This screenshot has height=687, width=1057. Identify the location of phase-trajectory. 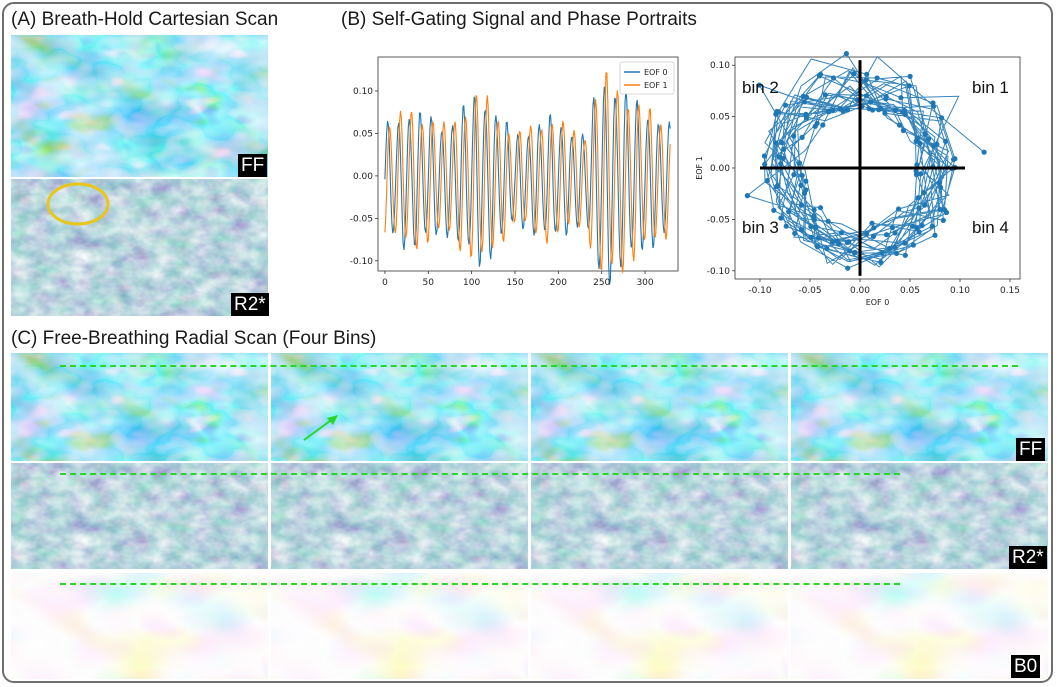
(865, 160).